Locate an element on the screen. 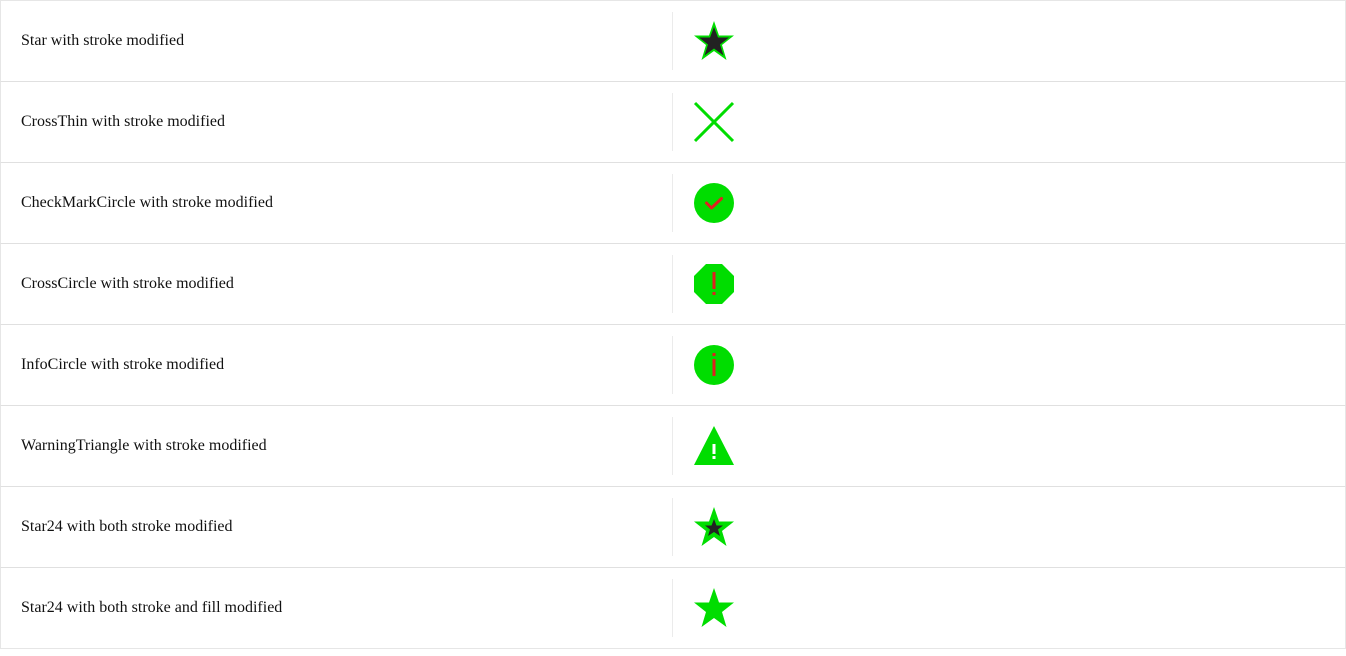  table-row: InfoCircle with stroke modified is located at coordinates (673, 365).